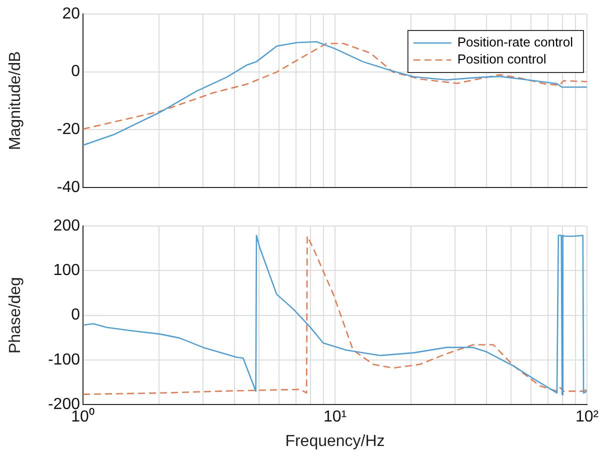  I want to click on x-tick-label: 10², so click(587, 417).